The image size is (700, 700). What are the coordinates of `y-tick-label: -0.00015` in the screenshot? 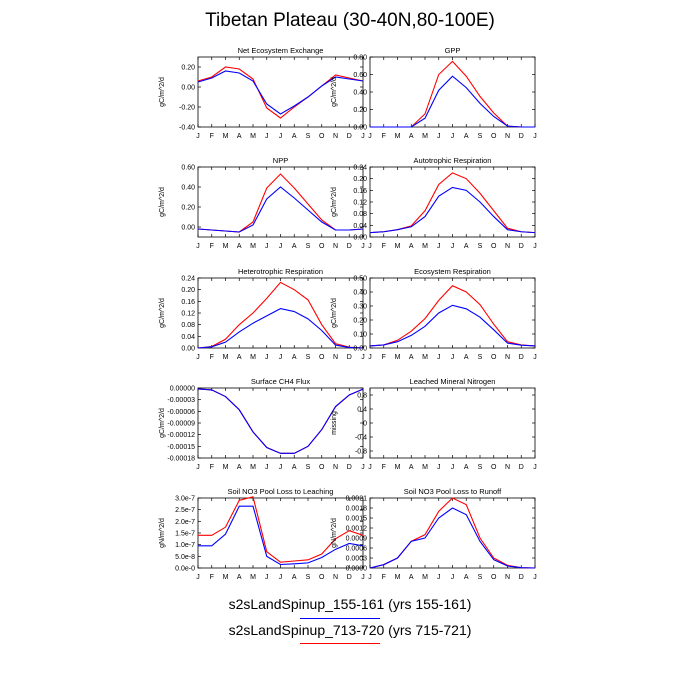 It's located at (181, 447).